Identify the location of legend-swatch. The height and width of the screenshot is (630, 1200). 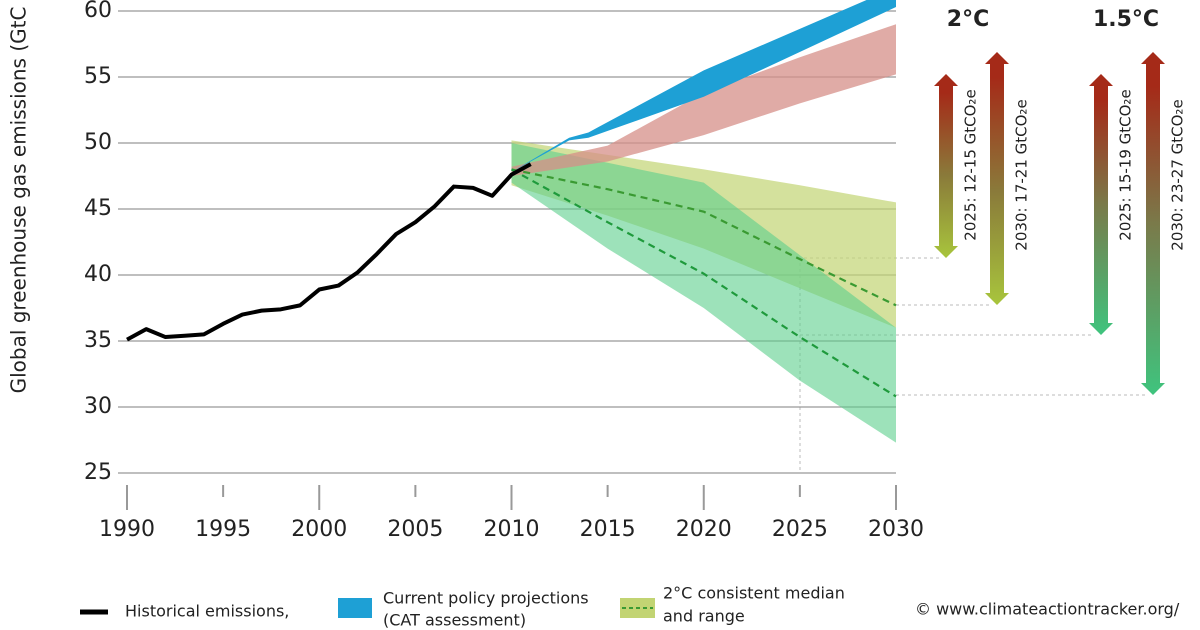
(355, 608).